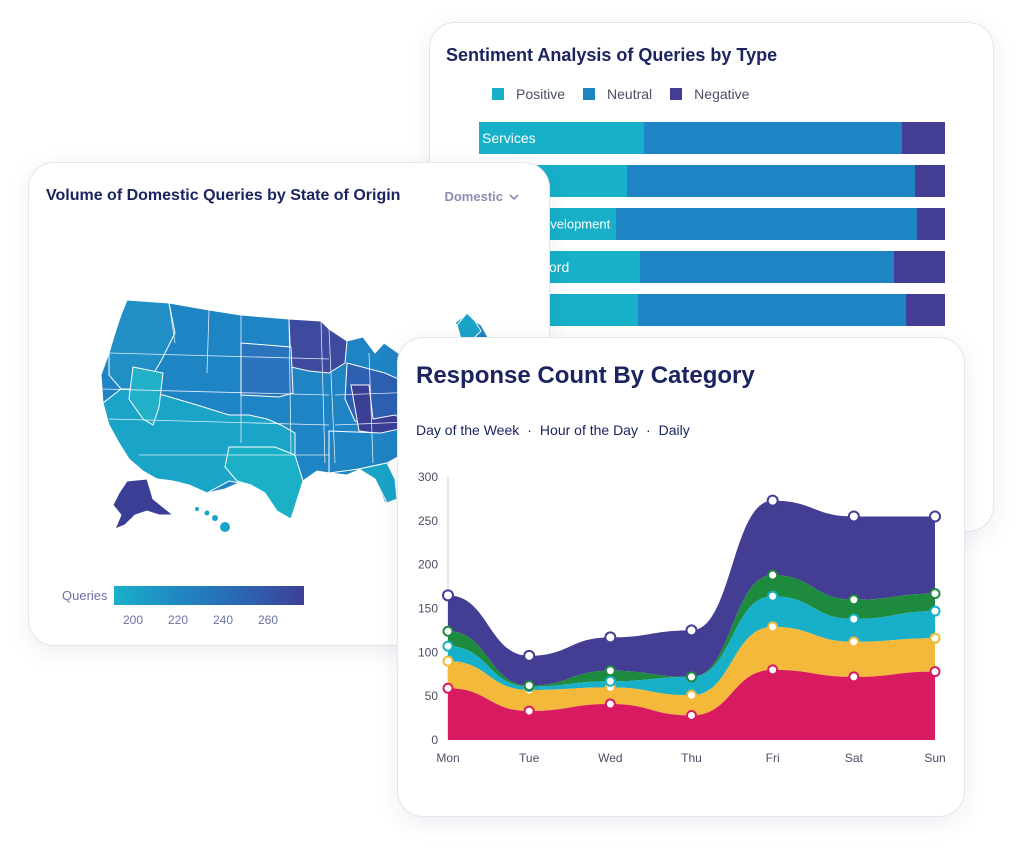 The height and width of the screenshot is (855, 1026). I want to click on tab-hour-of-day: Hour of the Day, so click(588, 430).